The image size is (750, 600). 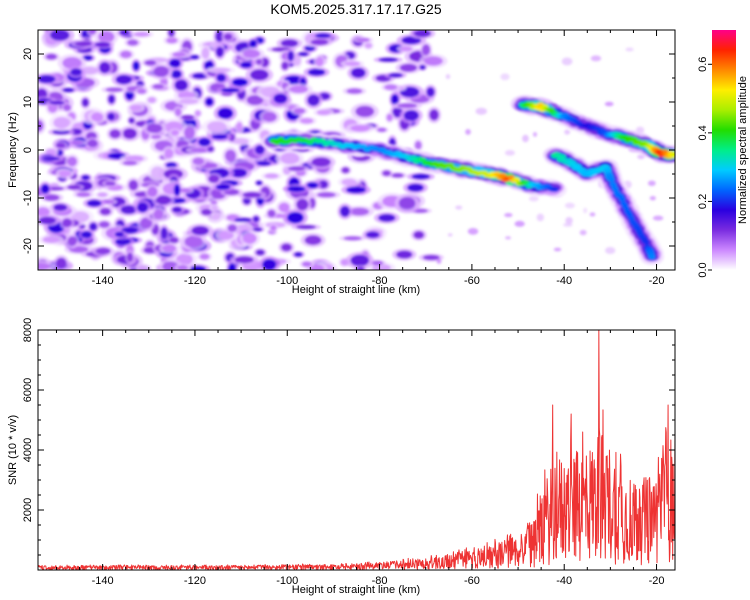 What do you see at coordinates (564, 281) in the screenshot?
I see `spectrogram-x-tick-label: -40` at bounding box center [564, 281].